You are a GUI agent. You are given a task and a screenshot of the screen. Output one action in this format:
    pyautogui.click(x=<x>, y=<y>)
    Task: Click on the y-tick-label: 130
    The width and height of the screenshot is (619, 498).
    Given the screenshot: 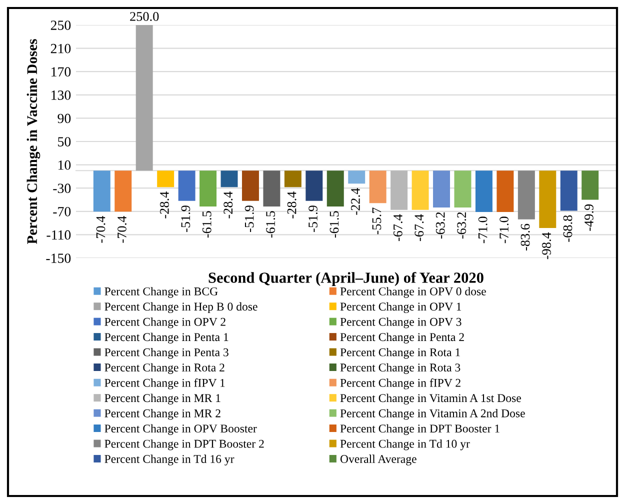 What is the action you would take?
    pyautogui.click(x=61, y=95)
    